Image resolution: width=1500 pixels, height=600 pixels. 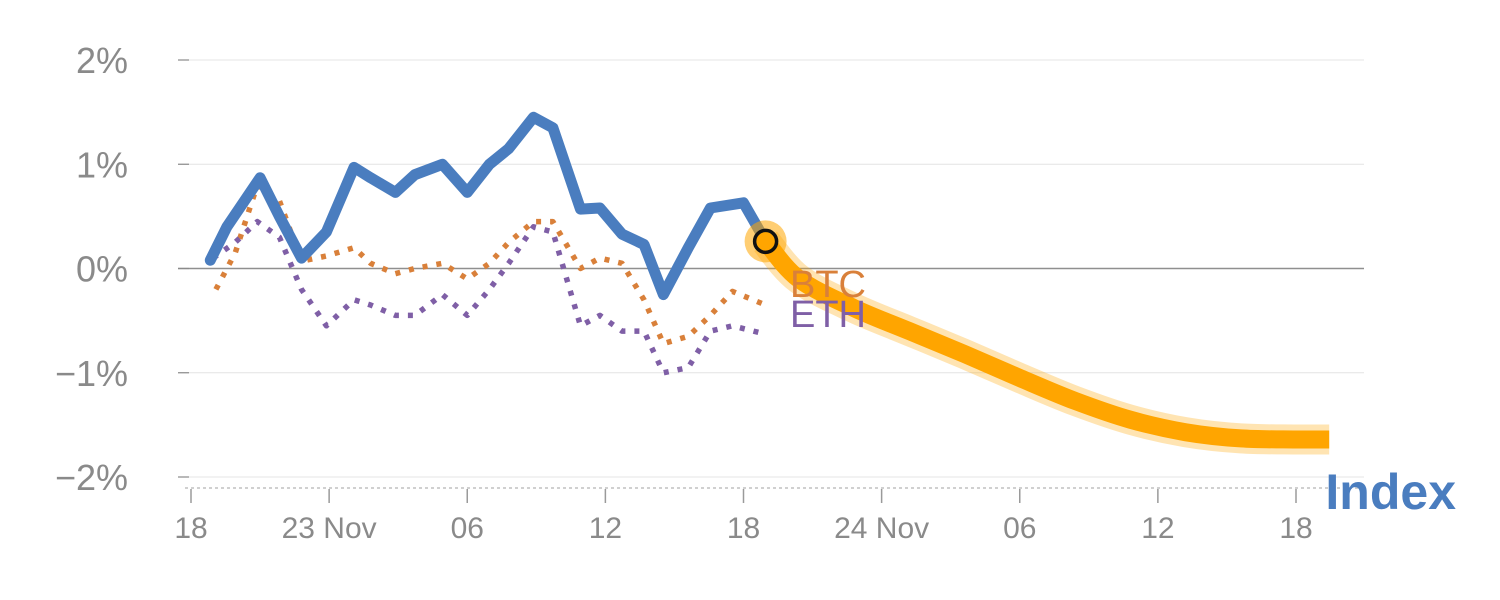 I want to click on y-axis-ticks: 2% 1% 0% −1% −2%, so click(x=91, y=269).